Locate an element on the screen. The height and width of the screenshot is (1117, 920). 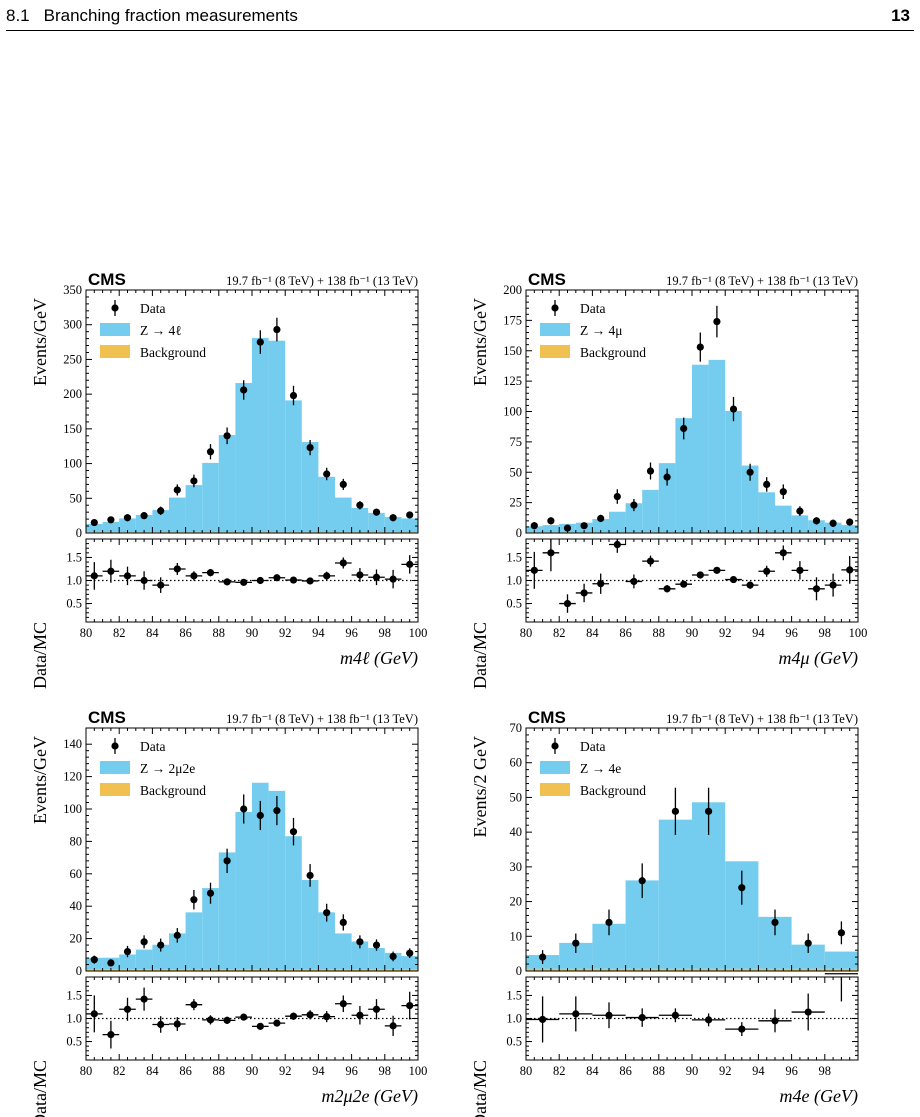
x-axis-ticks: 80 82 84 86 88 90 92 94 96 98 100 is located at coordinates (693, 465).